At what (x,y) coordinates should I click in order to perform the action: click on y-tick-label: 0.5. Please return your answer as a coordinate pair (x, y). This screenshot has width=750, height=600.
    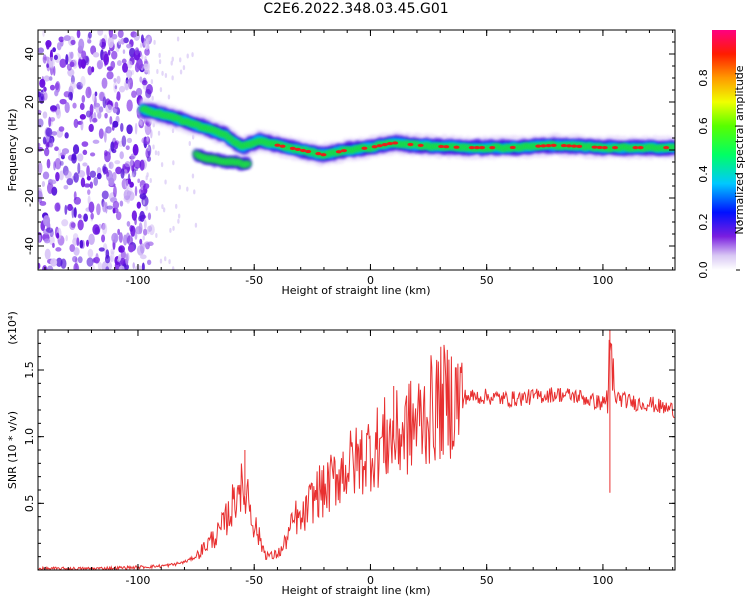
    Looking at the image, I should click on (29, 504).